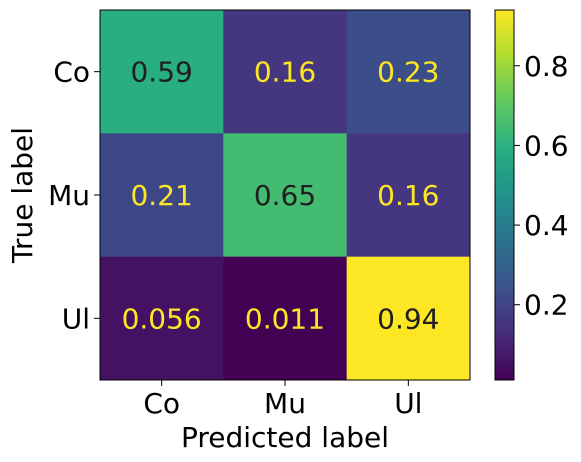  What do you see at coordinates (408, 403) in the screenshot?
I see `x-tick-label: Ul` at bounding box center [408, 403].